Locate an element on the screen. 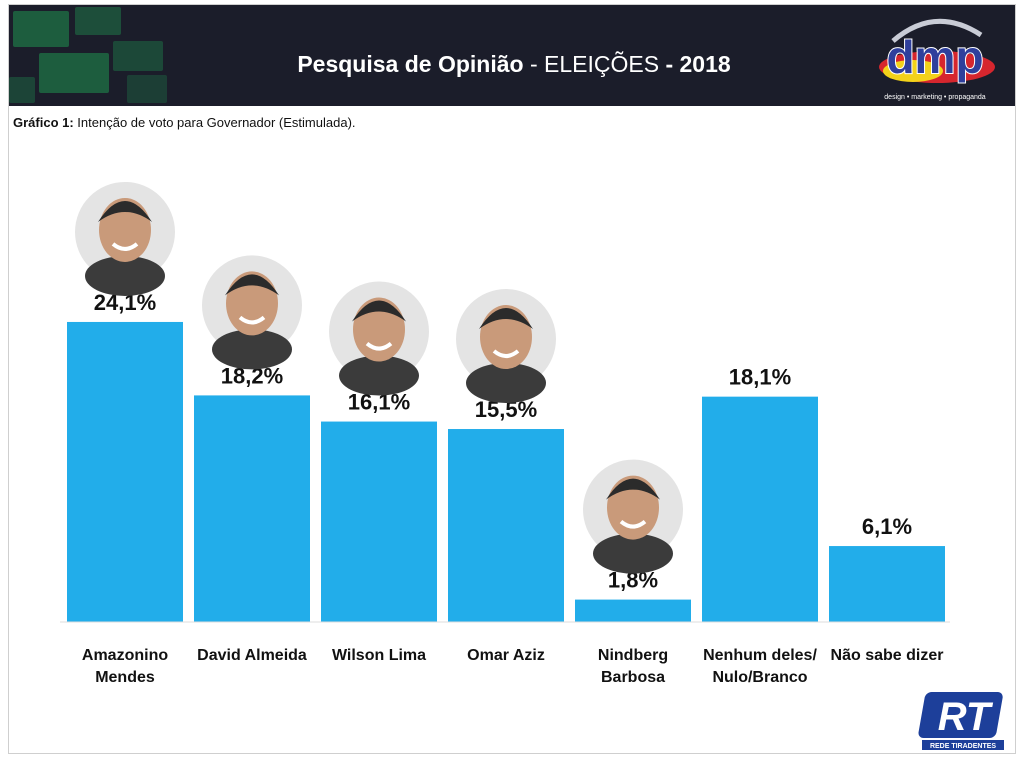  rt-logo-text: RT is located at coordinates (966, 717).